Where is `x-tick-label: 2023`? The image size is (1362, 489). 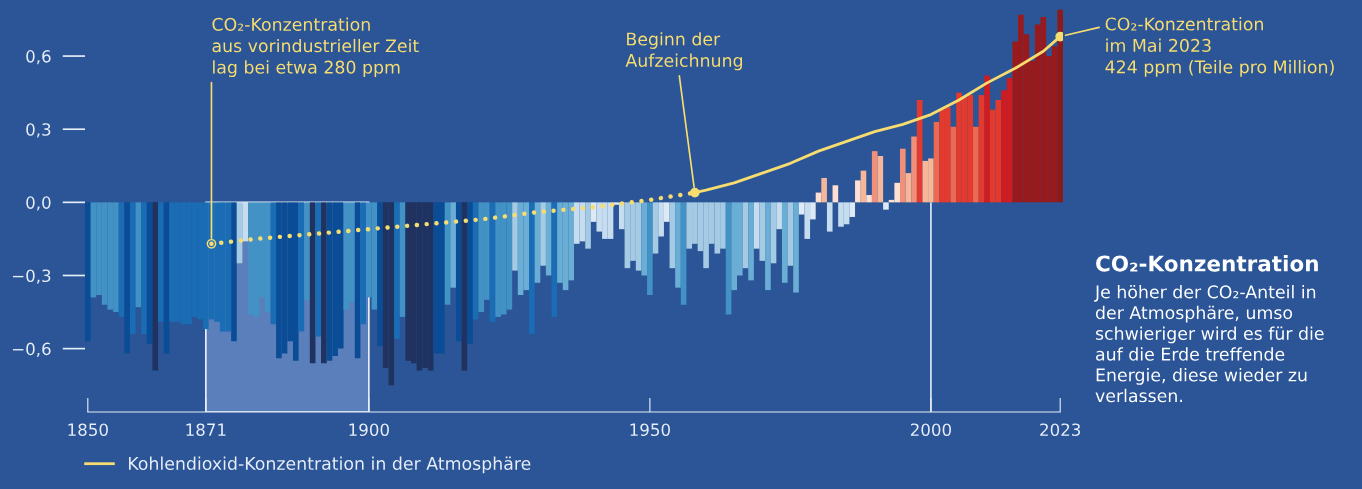
x-tick-label: 2023 is located at coordinates (1060, 430).